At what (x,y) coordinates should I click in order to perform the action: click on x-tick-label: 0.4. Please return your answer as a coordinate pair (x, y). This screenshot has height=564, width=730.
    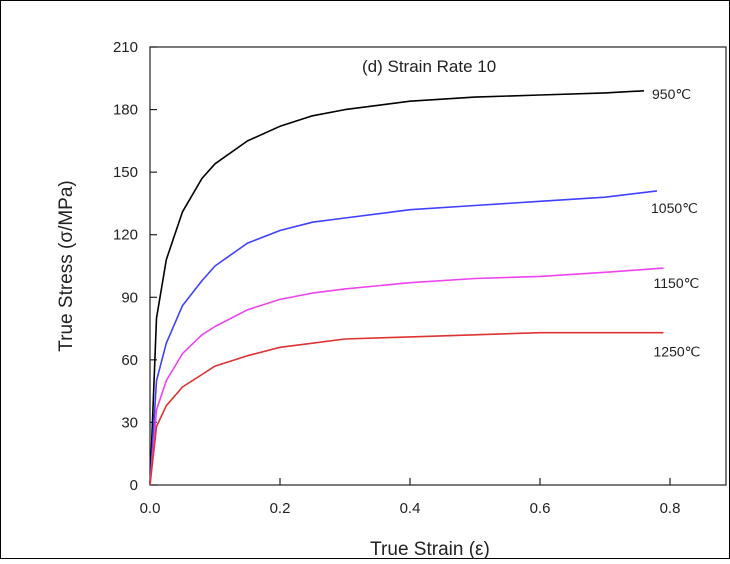
    Looking at the image, I should click on (410, 508).